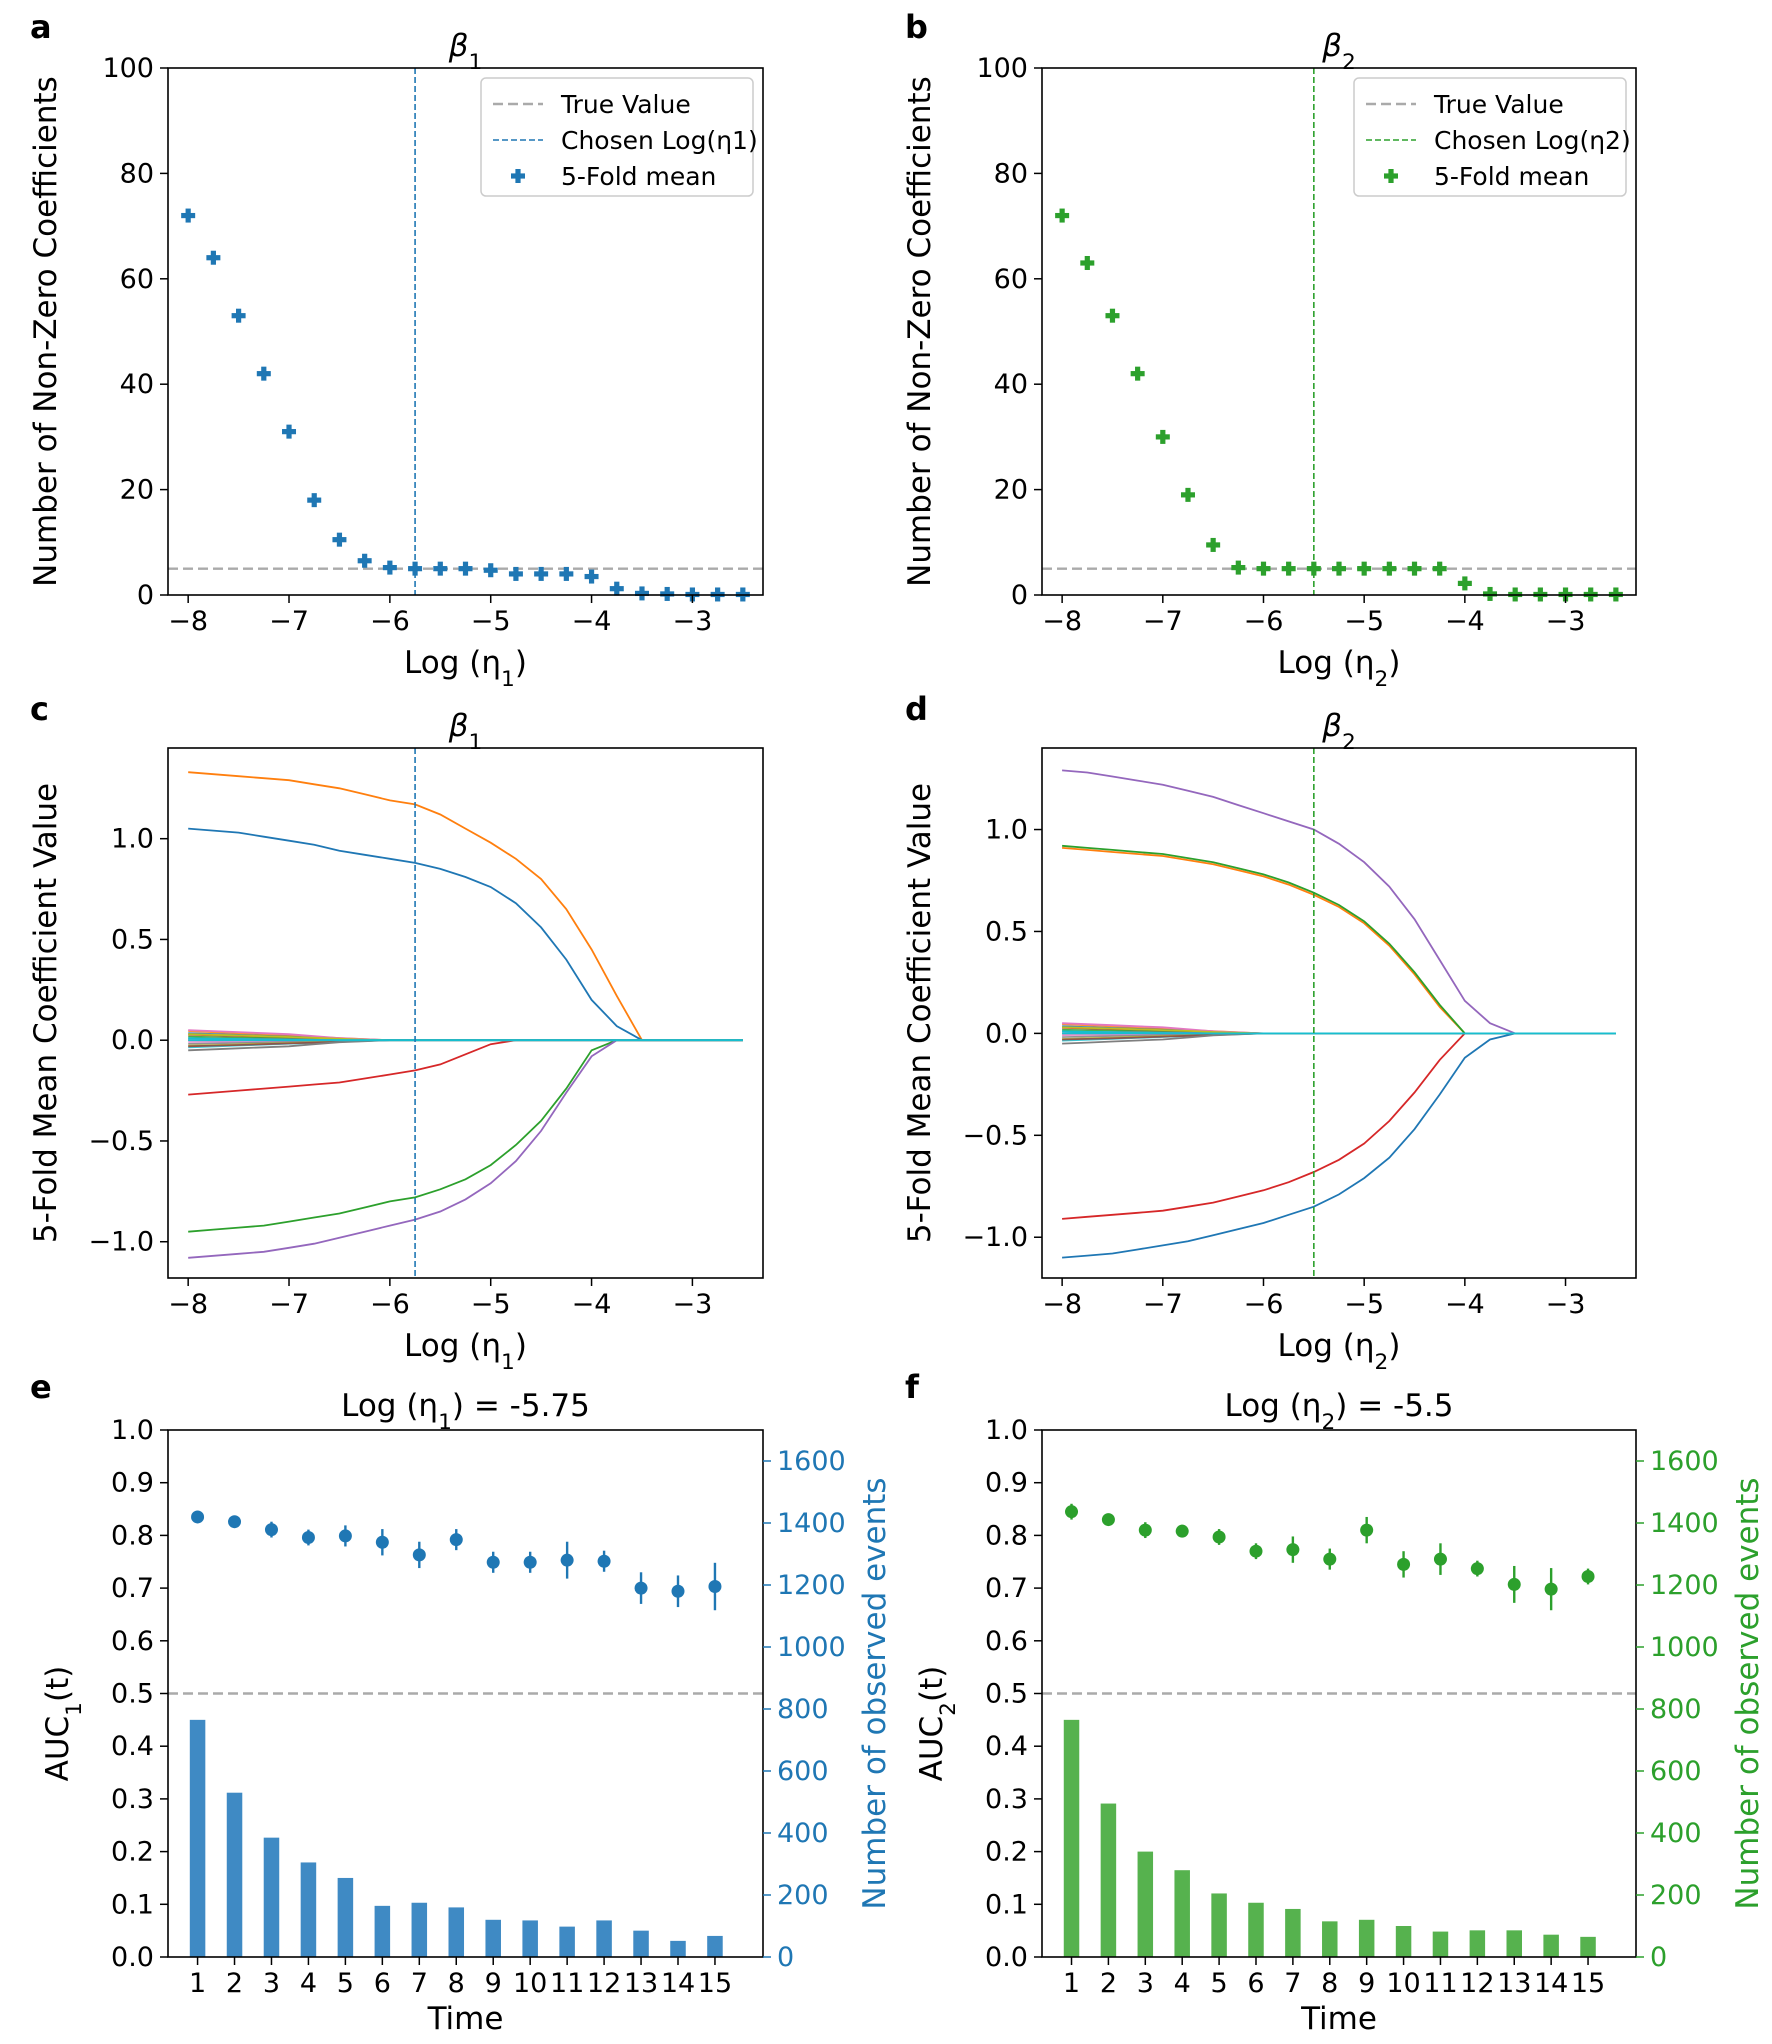 This screenshot has height=2044, width=1772. Describe the element at coordinates (465, 1351) in the screenshot. I see `x-axis-label: Log (η1)` at that location.